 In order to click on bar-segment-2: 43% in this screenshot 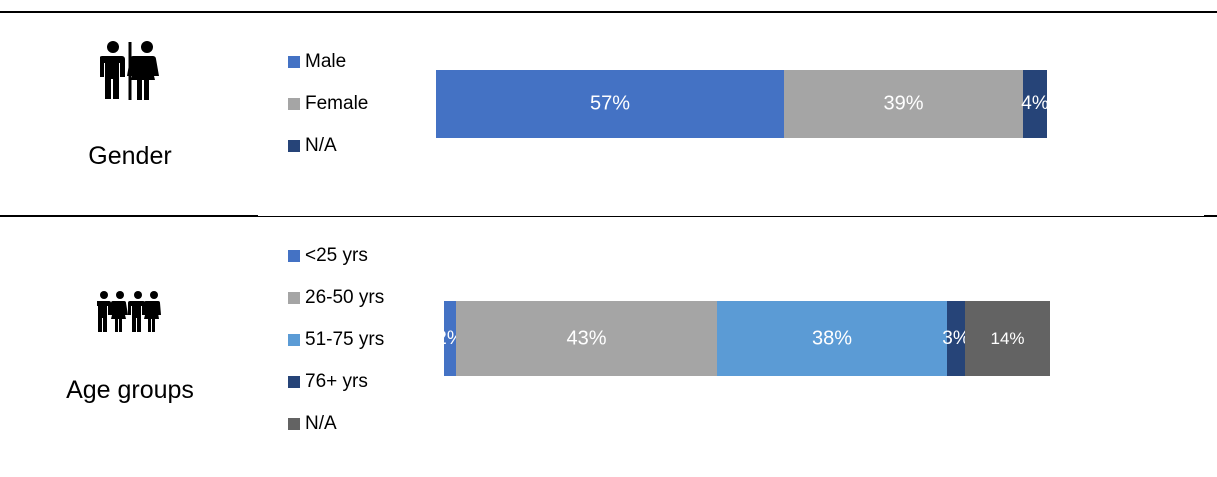, I will do `click(586, 338)`.